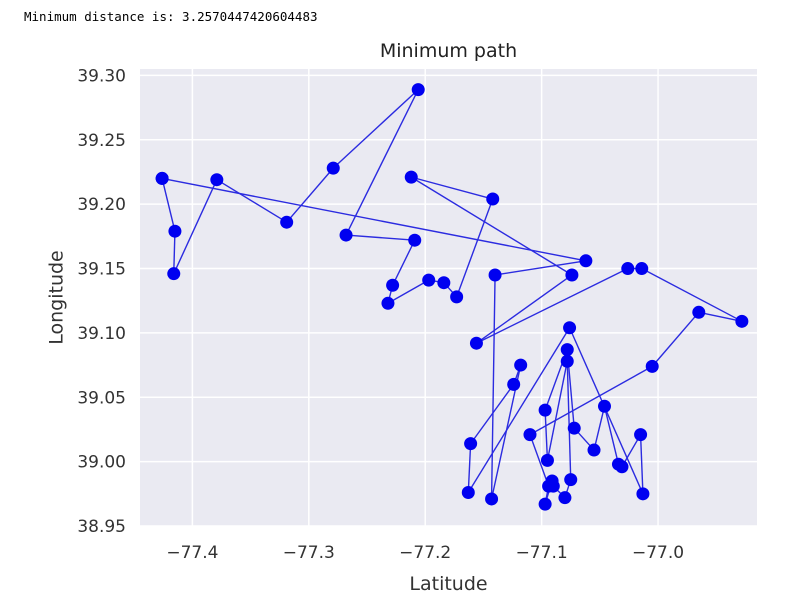 This screenshot has width=785, height=610. What do you see at coordinates (101, 301) in the screenshot?
I see `y-tick-labels: 38.95 39.00 39.05 39.10 39.15 39.20 39.25 39.30` at bounding box center [101, 301].